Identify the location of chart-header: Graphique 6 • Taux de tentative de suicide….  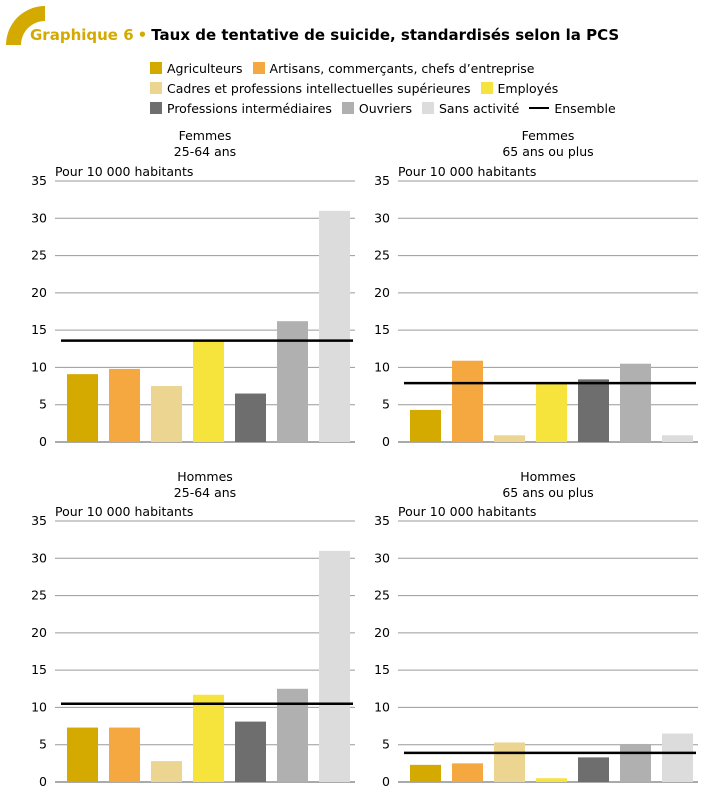
(361, 25).